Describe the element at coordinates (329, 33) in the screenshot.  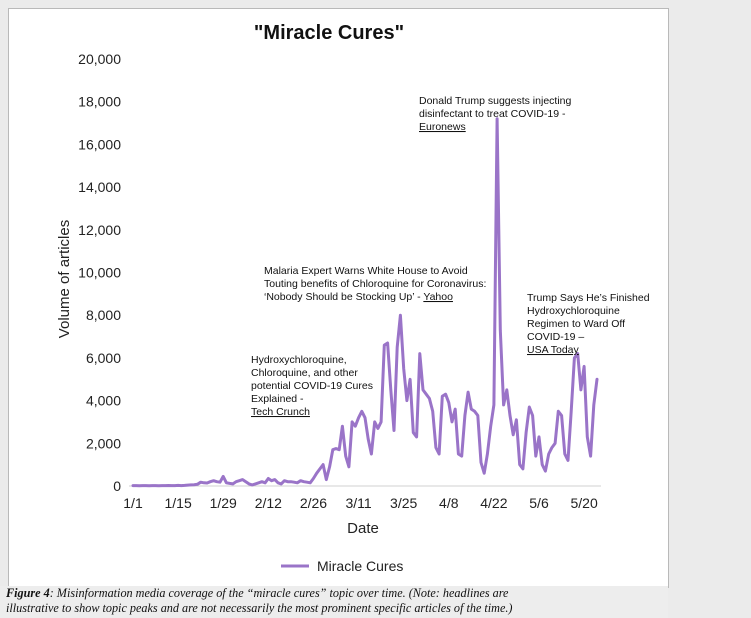
I see `chart-title: "Miracle Cures"` at that location.